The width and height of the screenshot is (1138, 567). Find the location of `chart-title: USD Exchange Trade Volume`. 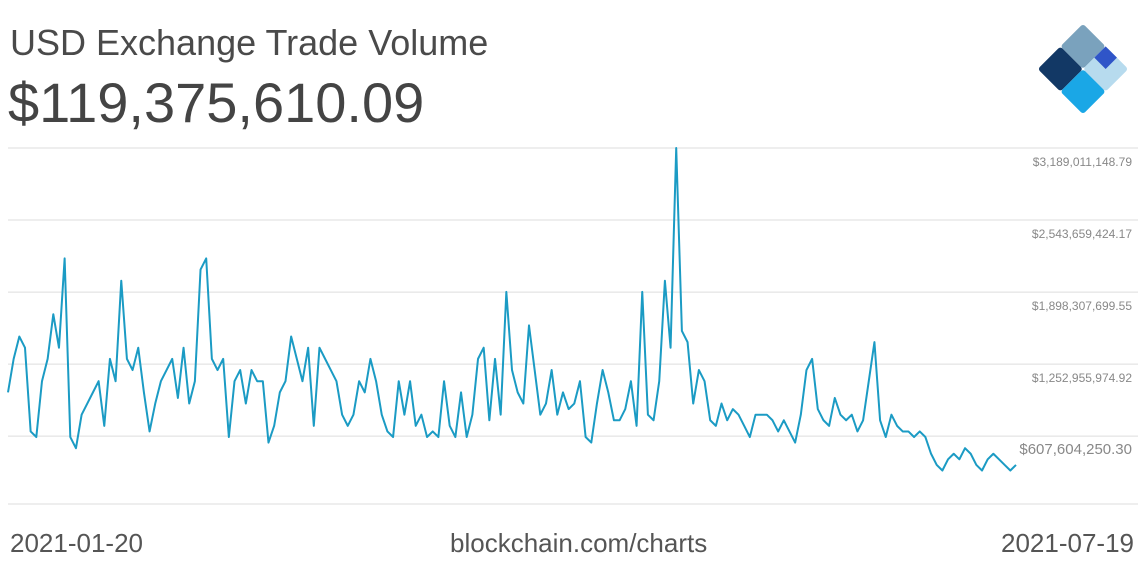

chart-title: USD Exchange Trade Volume is located at coordinates (249, 42).